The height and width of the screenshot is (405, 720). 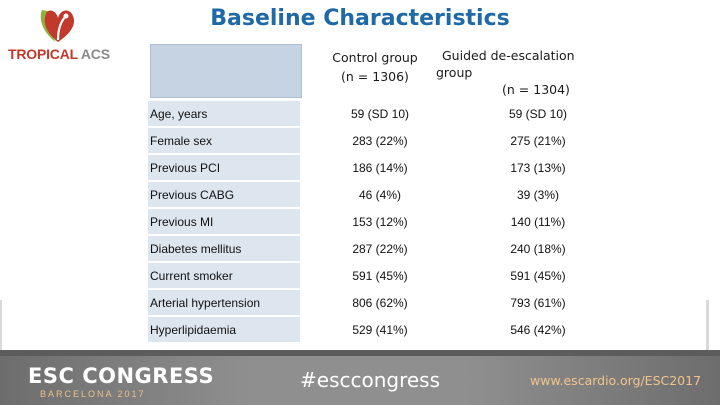 What do you see at coordinates (538, 141) in the screenshot?
I see `guided-value: 275 (21%)` at bounding box center [538, 141].